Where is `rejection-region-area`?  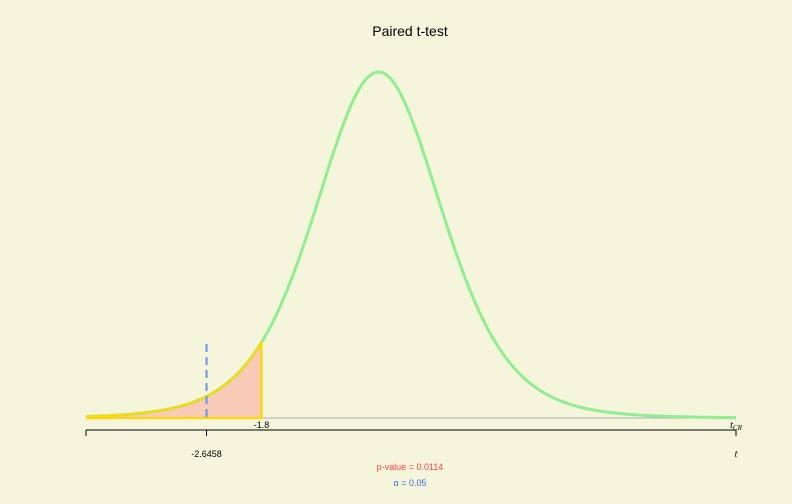 rejection-region-area is located at coordinates (174, 380).